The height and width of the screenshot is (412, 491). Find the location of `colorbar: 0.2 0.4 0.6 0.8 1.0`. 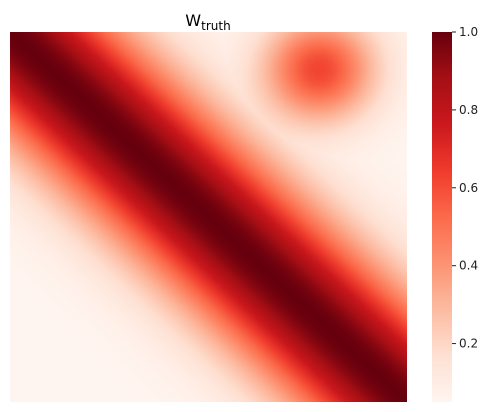

colorbar: 0.2 0.4 0.6 0.8 1.0 is located at coordinates (455, 213).